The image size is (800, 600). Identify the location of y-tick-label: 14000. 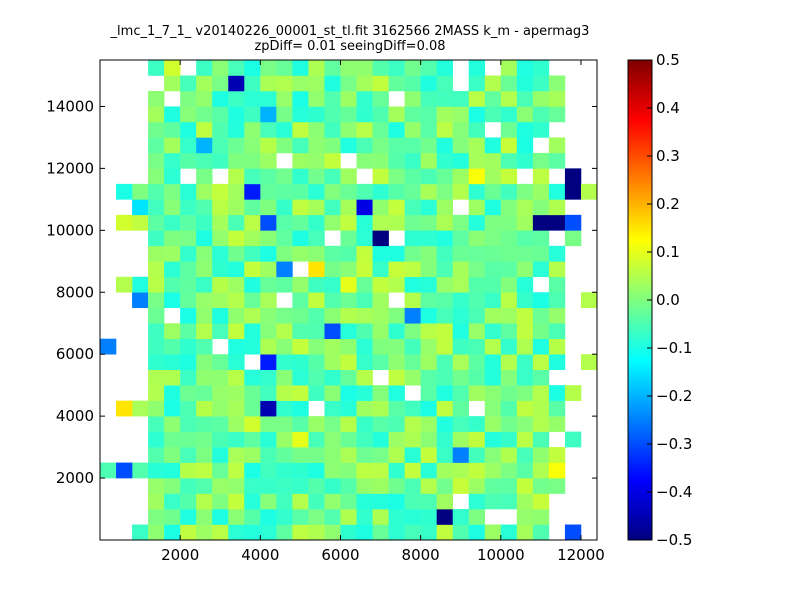
(70, 106).